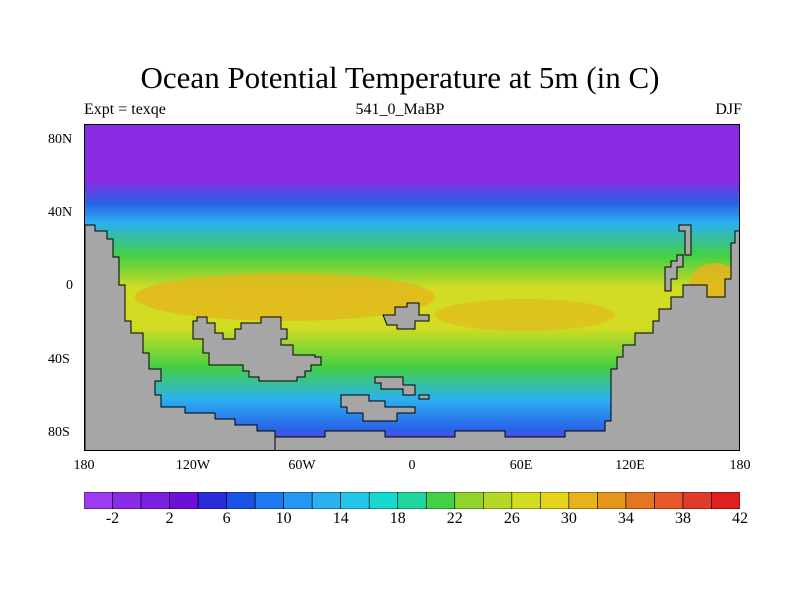 This screenshot has width=800, height=600. Describe the element at coordinates (59, 359) in the screenshot. I see `lat-label-40s: 40S` at that location.